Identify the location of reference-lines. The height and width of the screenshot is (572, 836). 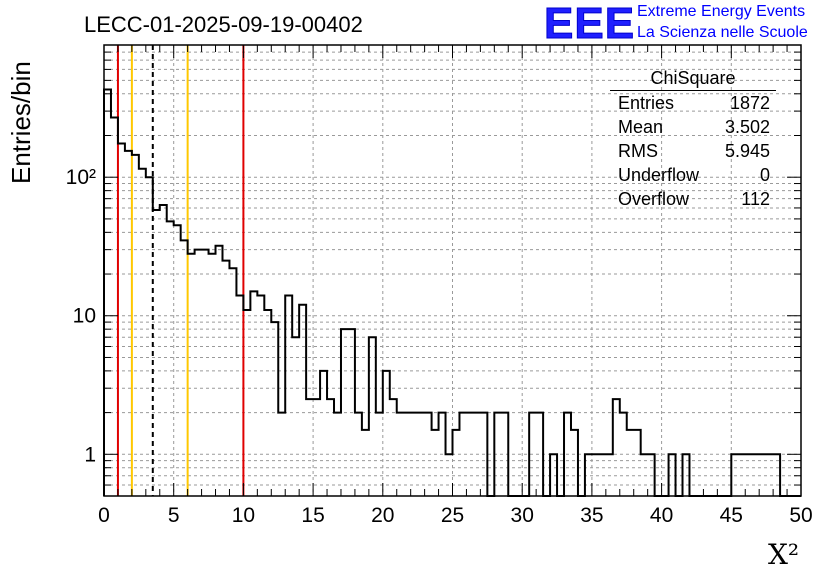
(180, 270).